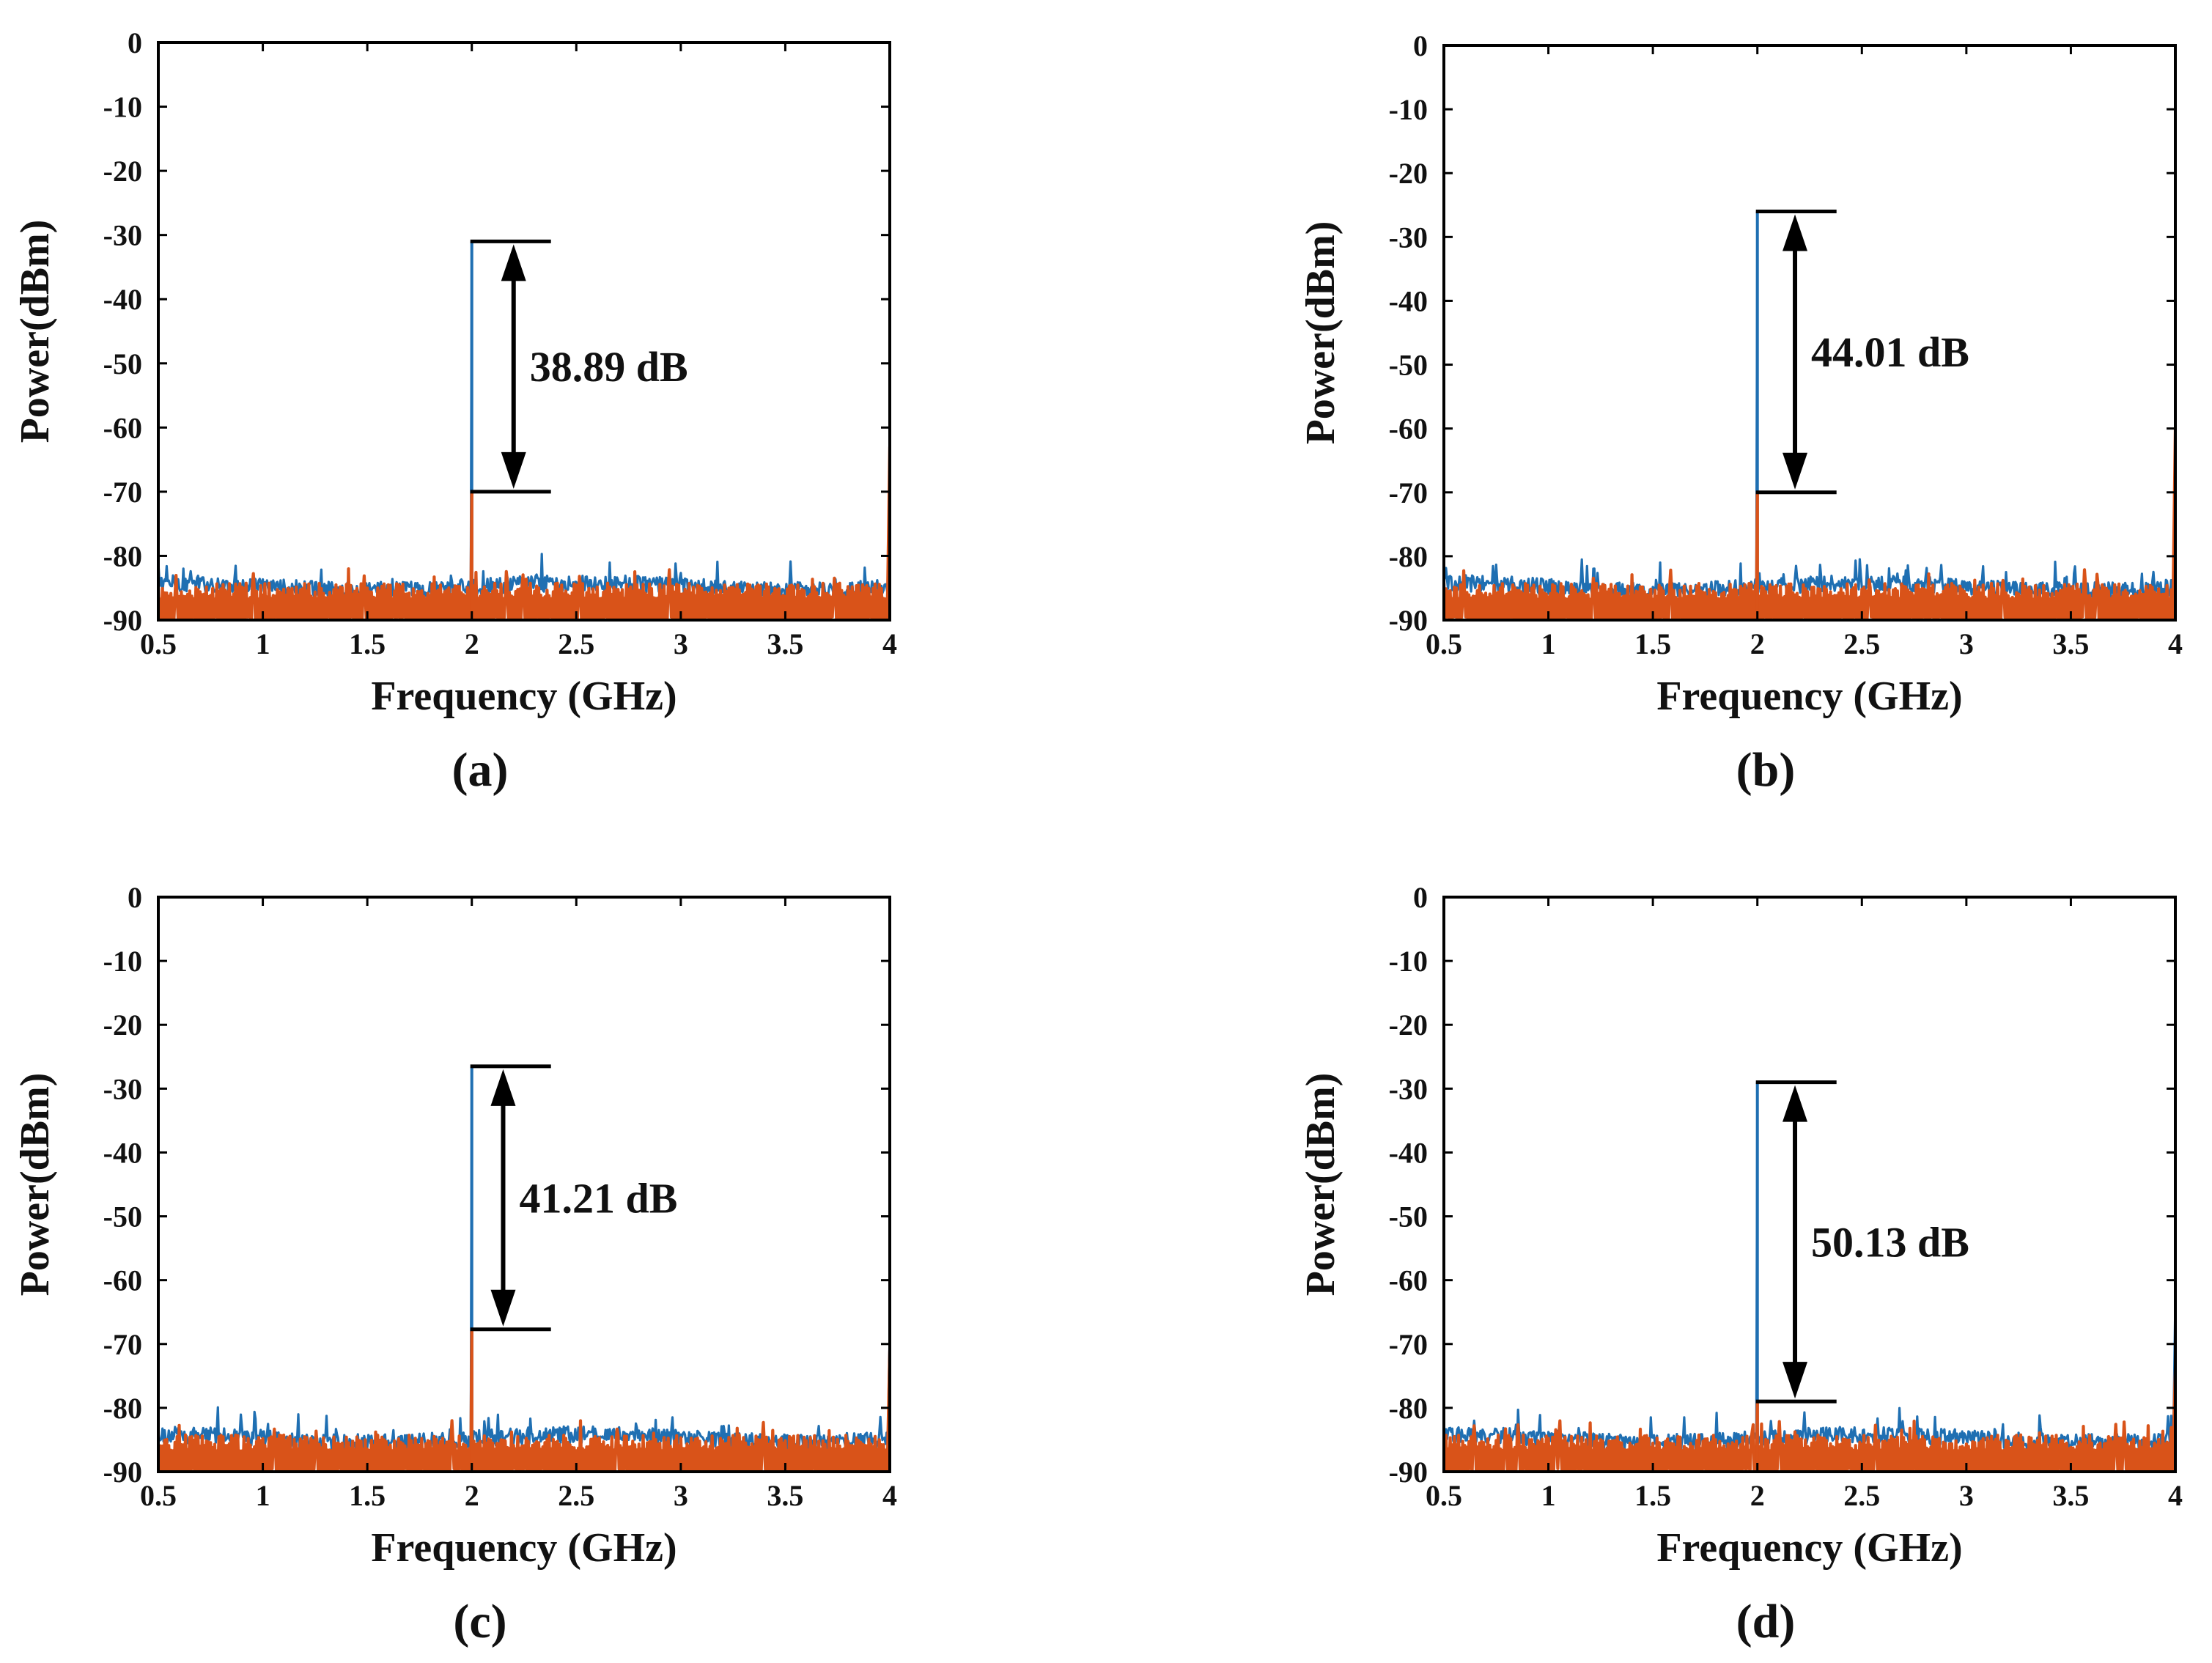 The height and width of the screenshot is (1663, 2212). What do you see at coordinates (524, 1401) in the screenshot?
I see `orange-trace` at bounding box center [524, 1401].